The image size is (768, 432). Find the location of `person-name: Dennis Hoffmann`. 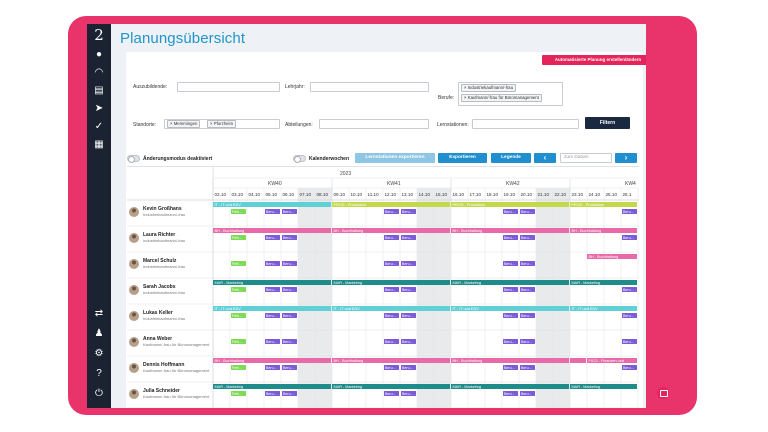

person-name: Dennis Hoffmann is located at coordinates (163, 365).